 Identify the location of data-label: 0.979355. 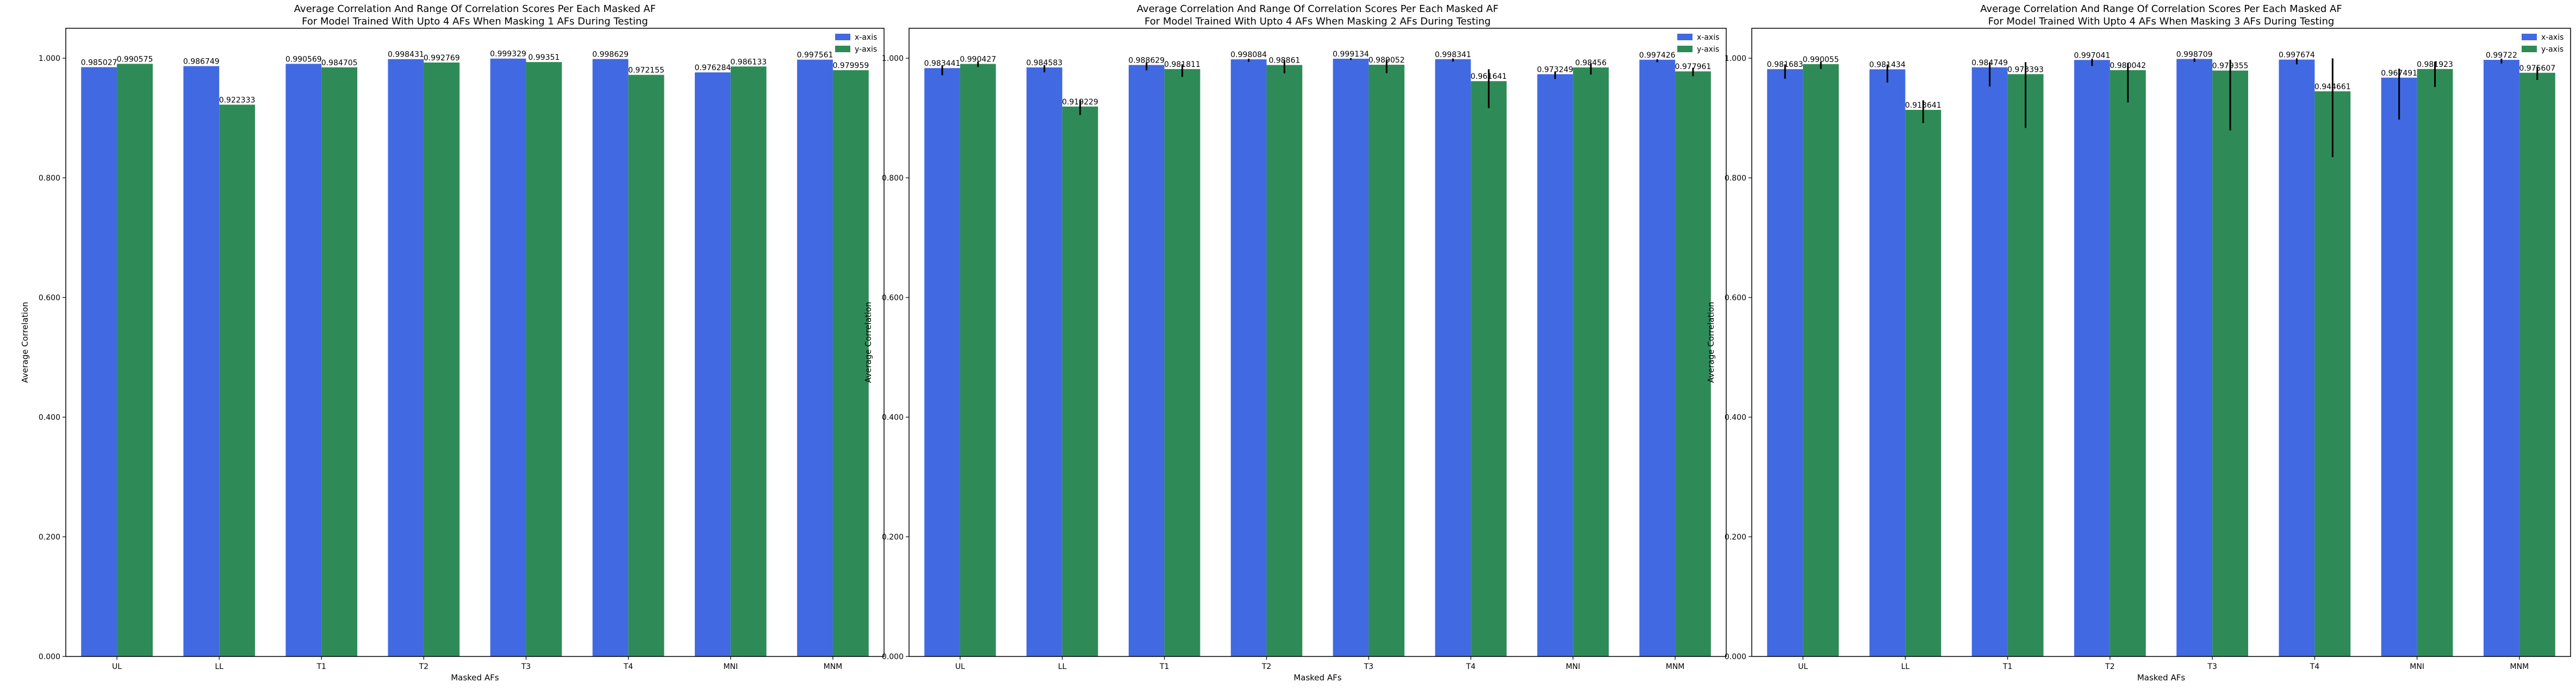
(2230, 66).